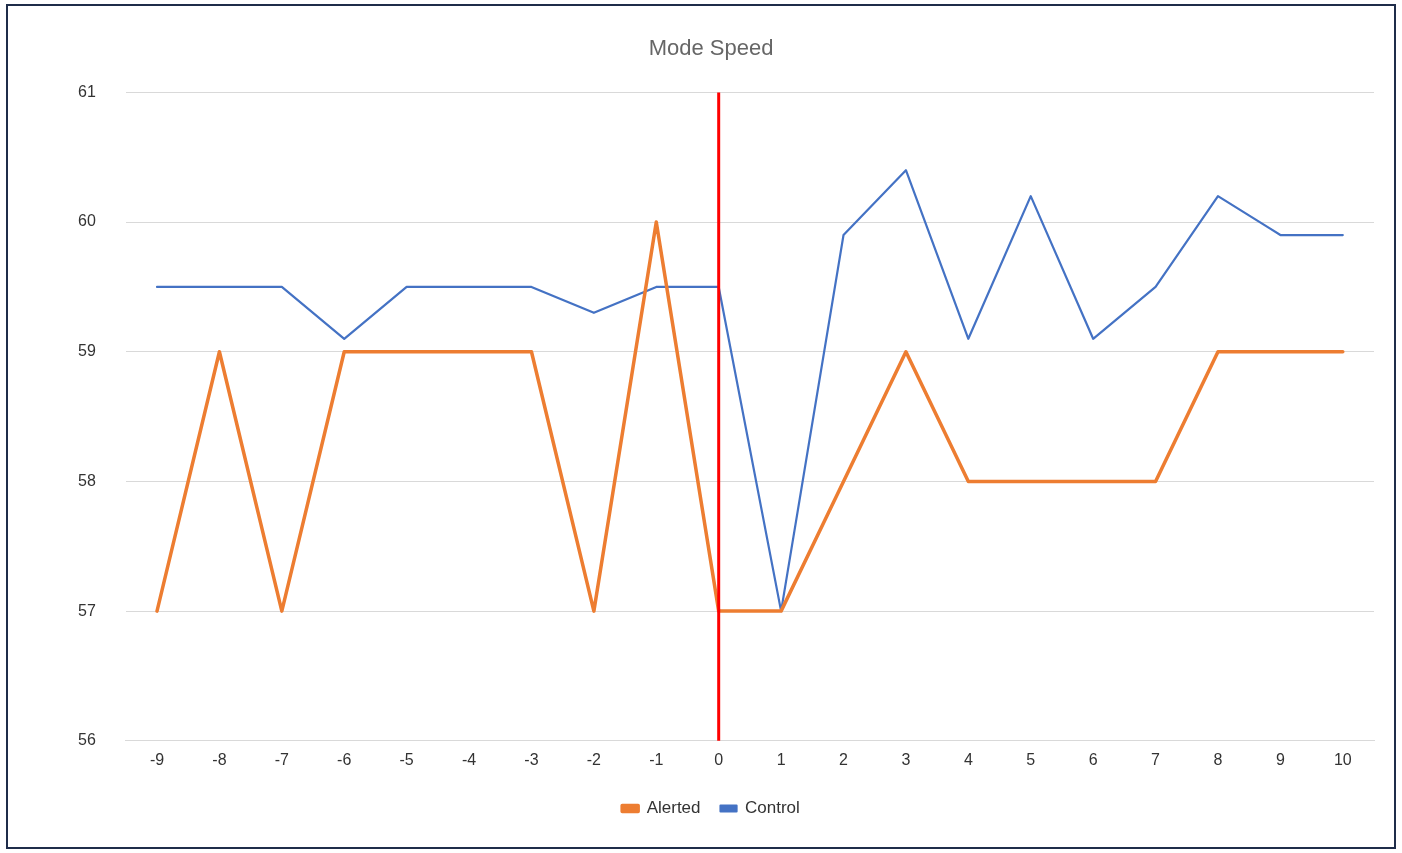 The width and height of the screenshot is (1402, 853). Describe the element at coordinates (87, 221) in the screenshot. I see `y-tick-label: 60` at that location.